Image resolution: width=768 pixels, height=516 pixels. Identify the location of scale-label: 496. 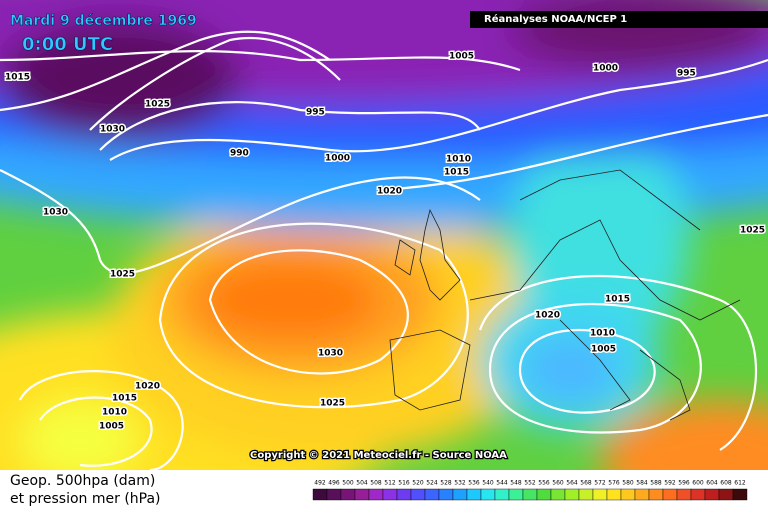
(334, 483).